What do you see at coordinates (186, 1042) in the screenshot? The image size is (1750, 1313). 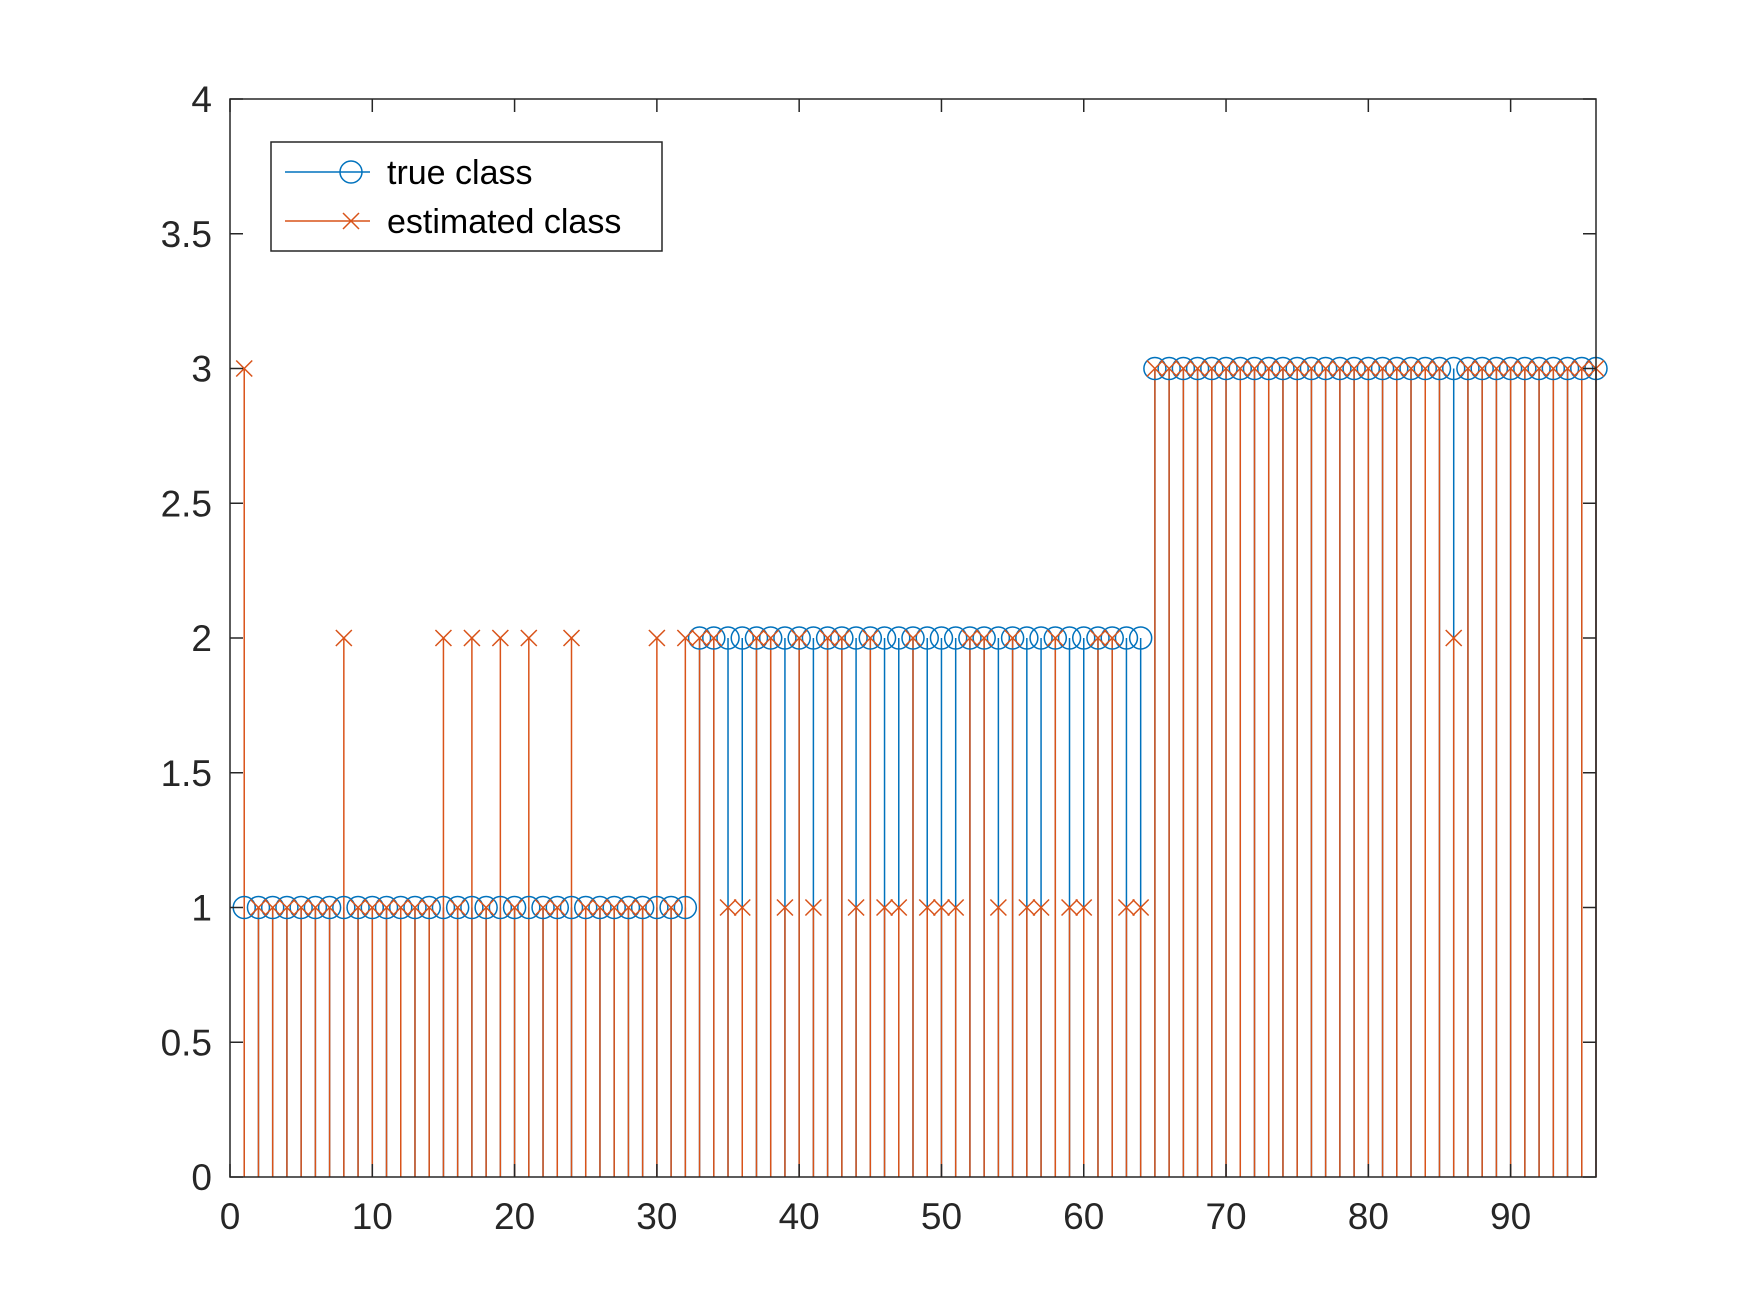 I see `y-tick-label: 0.5` at bounding box center [186, 1042].